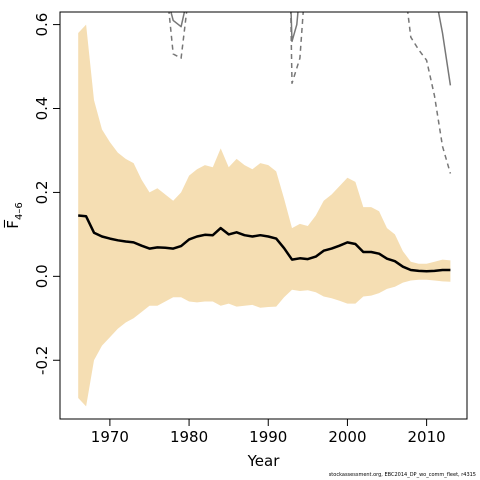 This screenshot has width=480, height=480. What do you see at coordinates (268, 437) in the screenshot?
I see `x-tick-label: 1990` at bounding box center [268, 437].